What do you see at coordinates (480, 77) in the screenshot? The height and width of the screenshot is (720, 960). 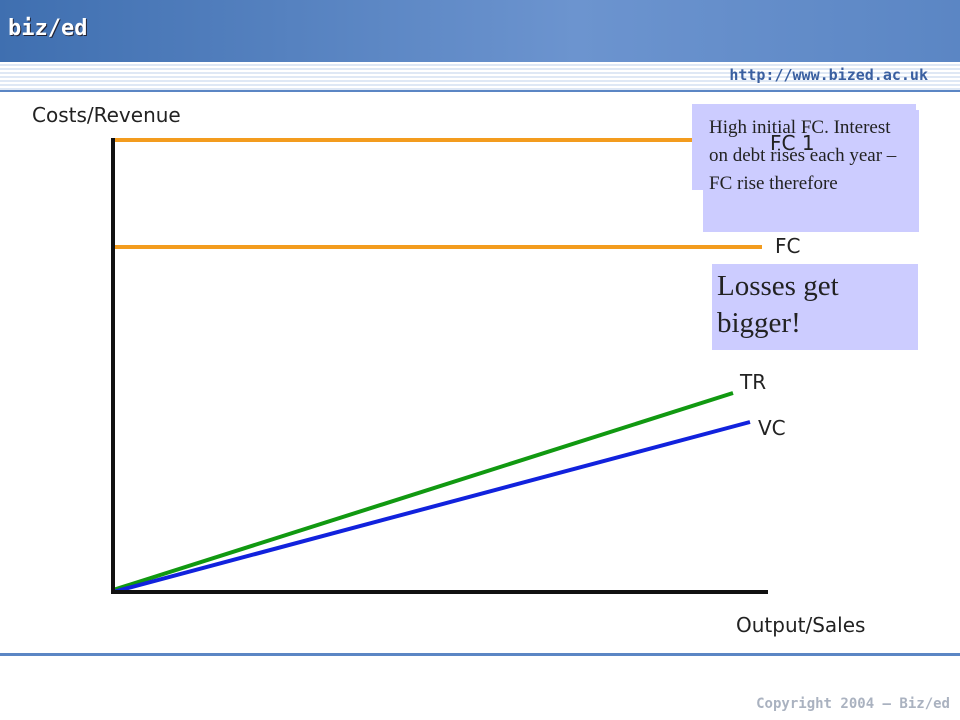 I see `header-stripe` at bounding box center [480, 77].